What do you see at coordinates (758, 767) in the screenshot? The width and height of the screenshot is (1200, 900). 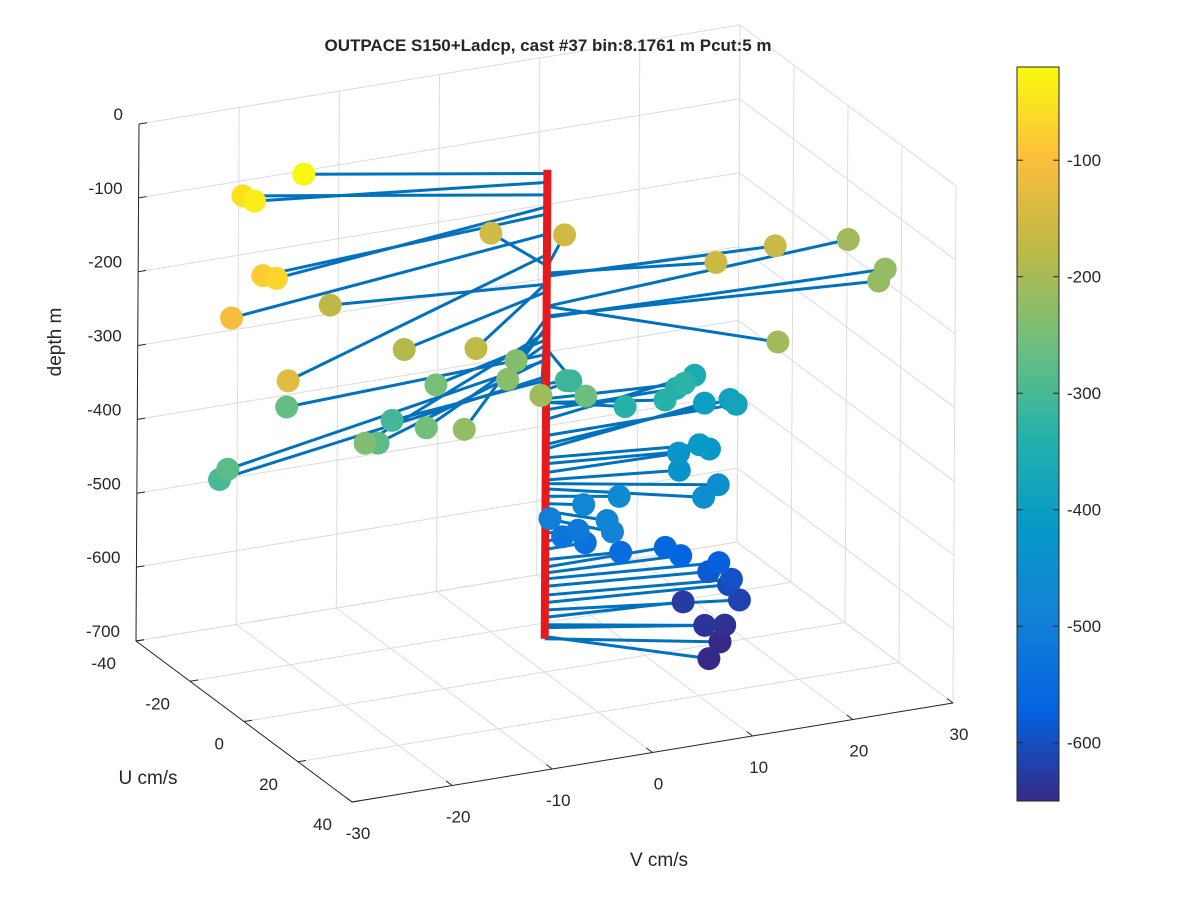 I see `x-tick-label: 10` at bounding box center [758, 767].